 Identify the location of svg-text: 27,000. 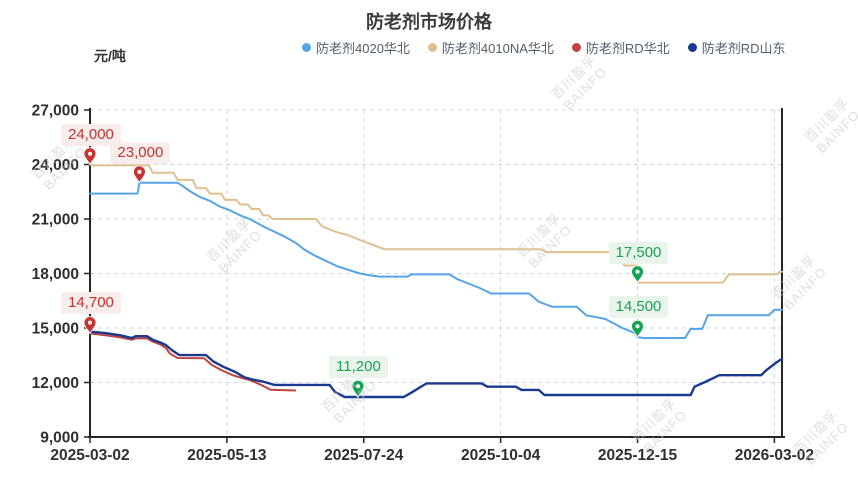
(55, 111).